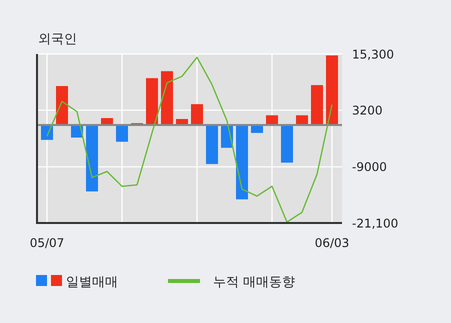  What do you see at coordinates (367, 110) in the screenshot?
I see `y-tick-label: 3200` at bounding box center [367, 110].